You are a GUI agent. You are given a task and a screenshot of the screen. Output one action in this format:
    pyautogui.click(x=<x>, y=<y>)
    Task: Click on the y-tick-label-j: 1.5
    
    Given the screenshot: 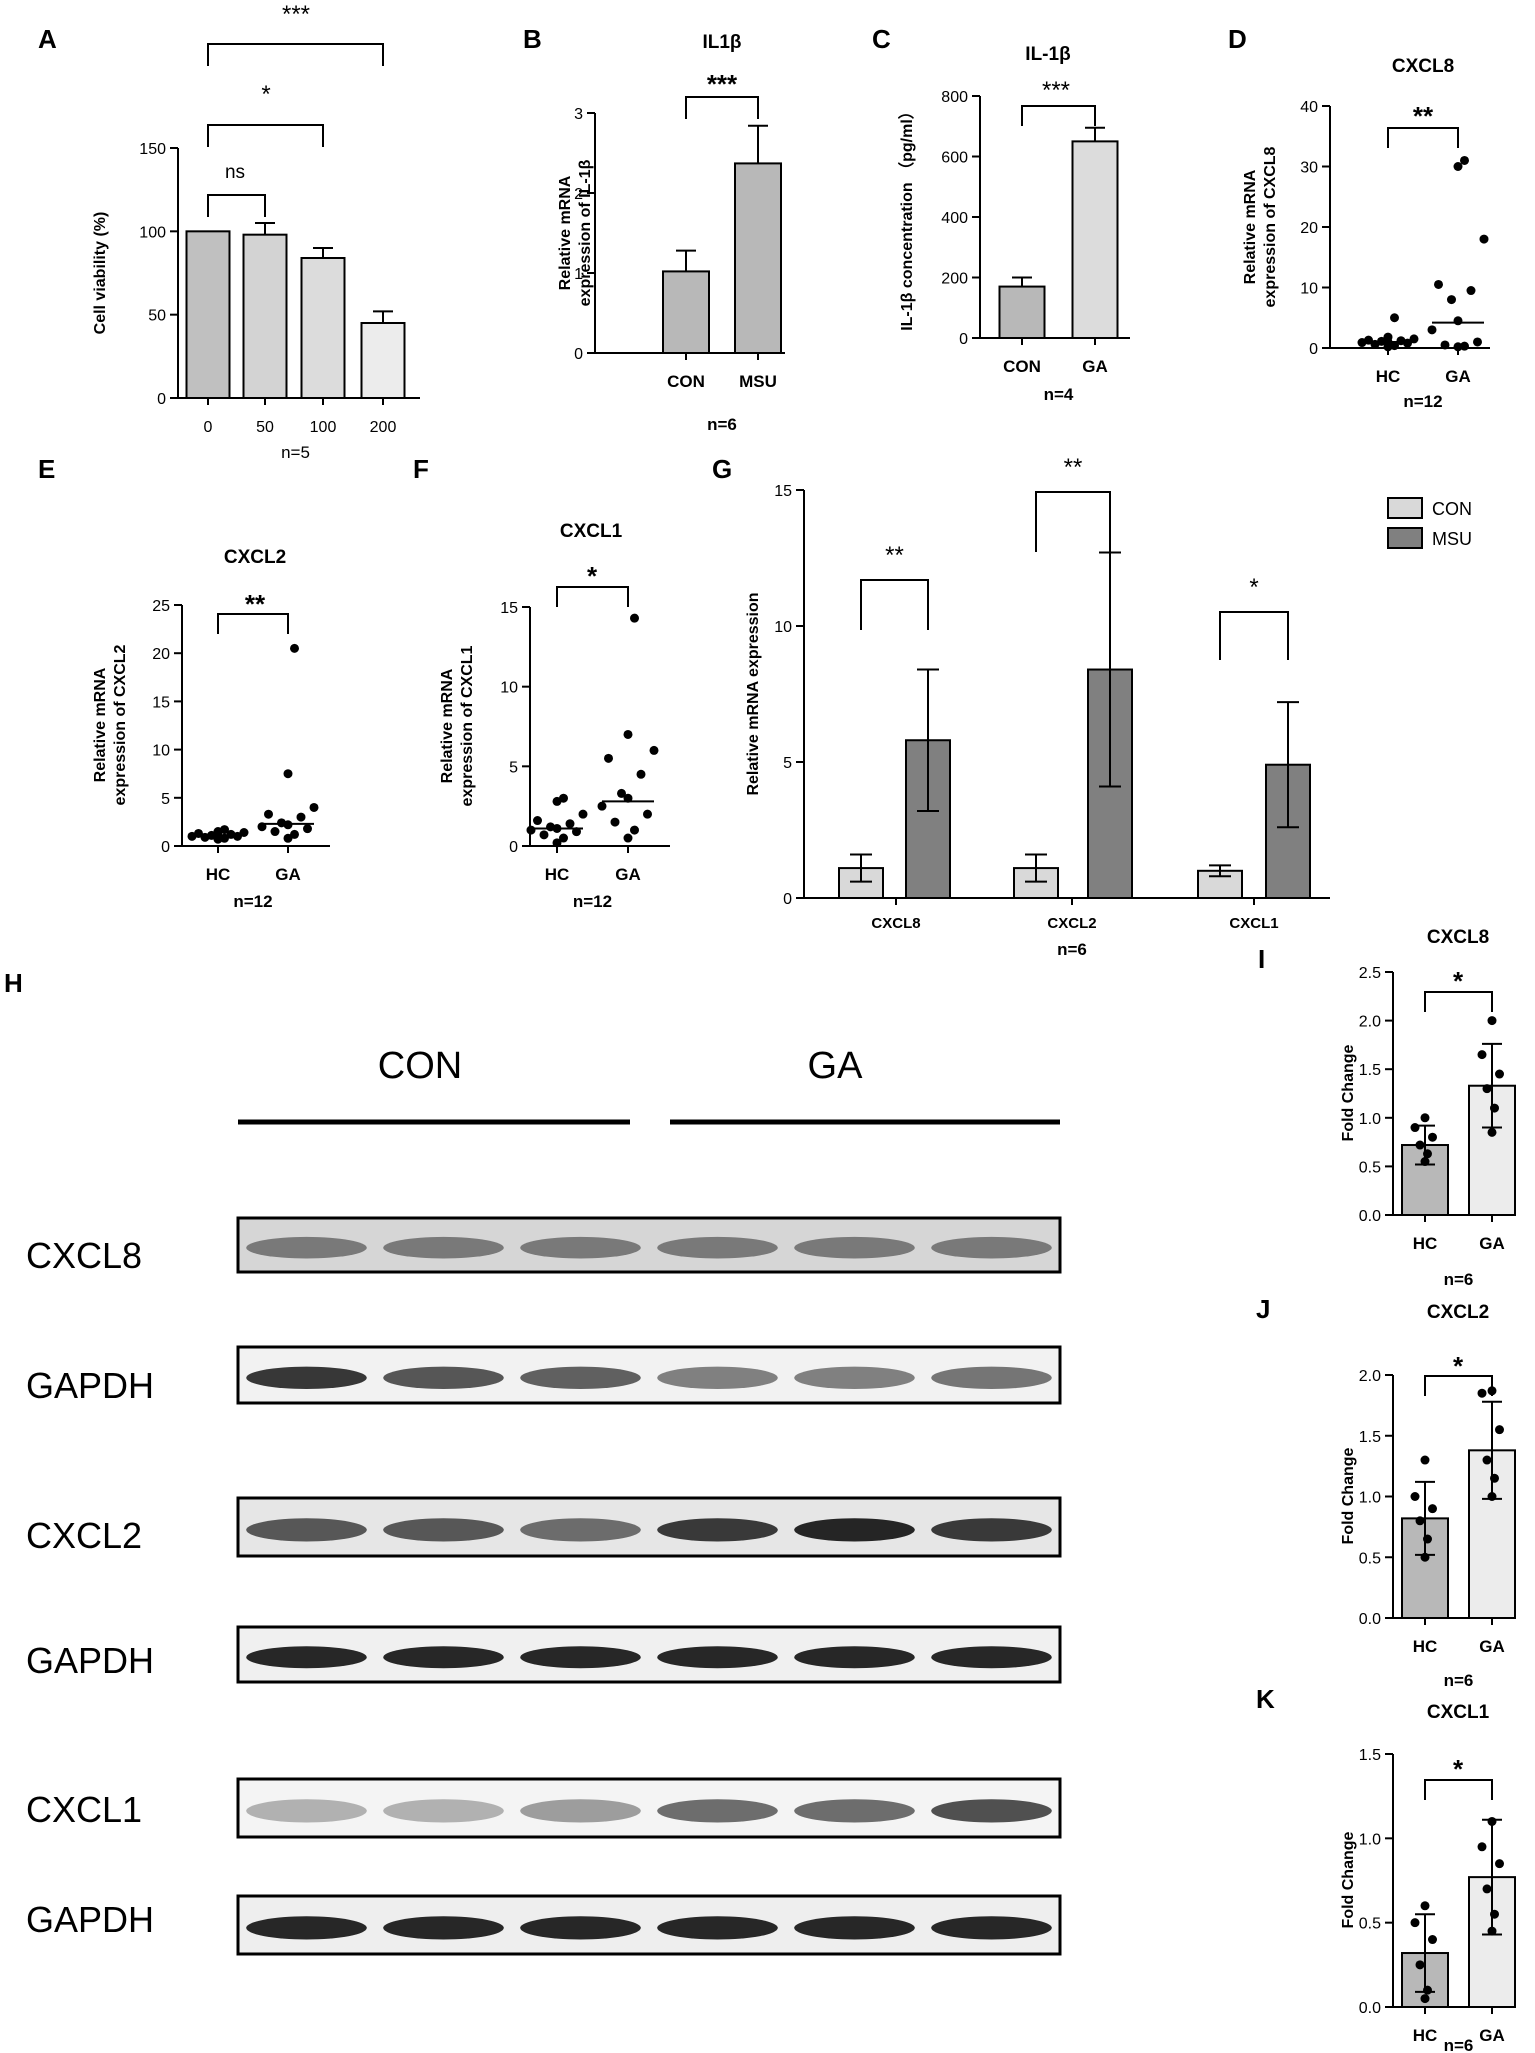 What is the action you would take?
    pyautogui.click(x=1370, y=1437)
    